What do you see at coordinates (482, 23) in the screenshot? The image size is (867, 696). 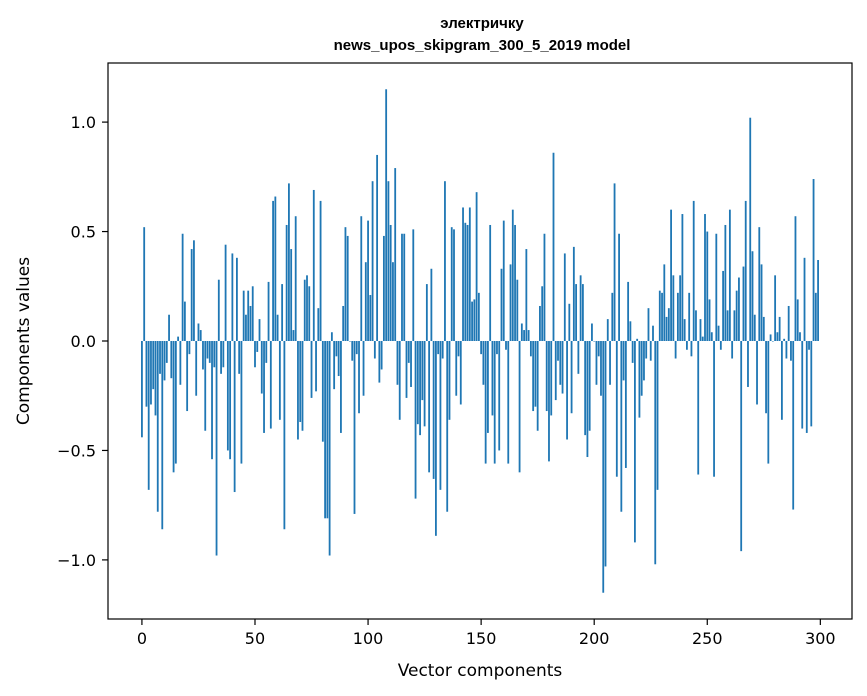 I see `chart-title: электричку` at bounding box center [482, 23].